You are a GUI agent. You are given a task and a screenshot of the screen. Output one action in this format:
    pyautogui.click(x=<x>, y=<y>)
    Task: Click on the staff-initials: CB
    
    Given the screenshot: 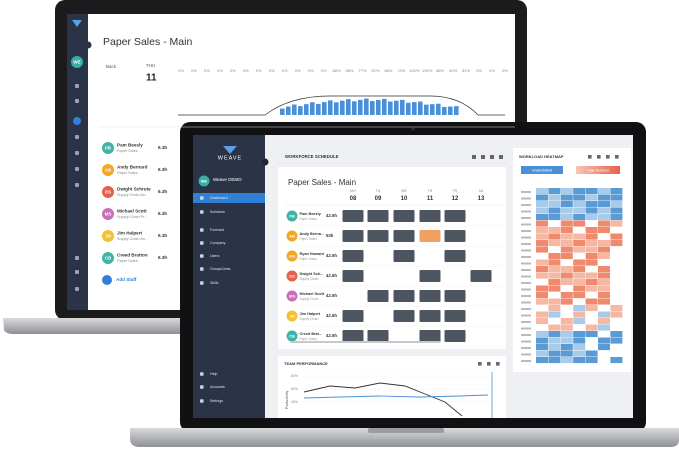 What is the action you would take?
    pyautogui.click(x=108, y=258)
    